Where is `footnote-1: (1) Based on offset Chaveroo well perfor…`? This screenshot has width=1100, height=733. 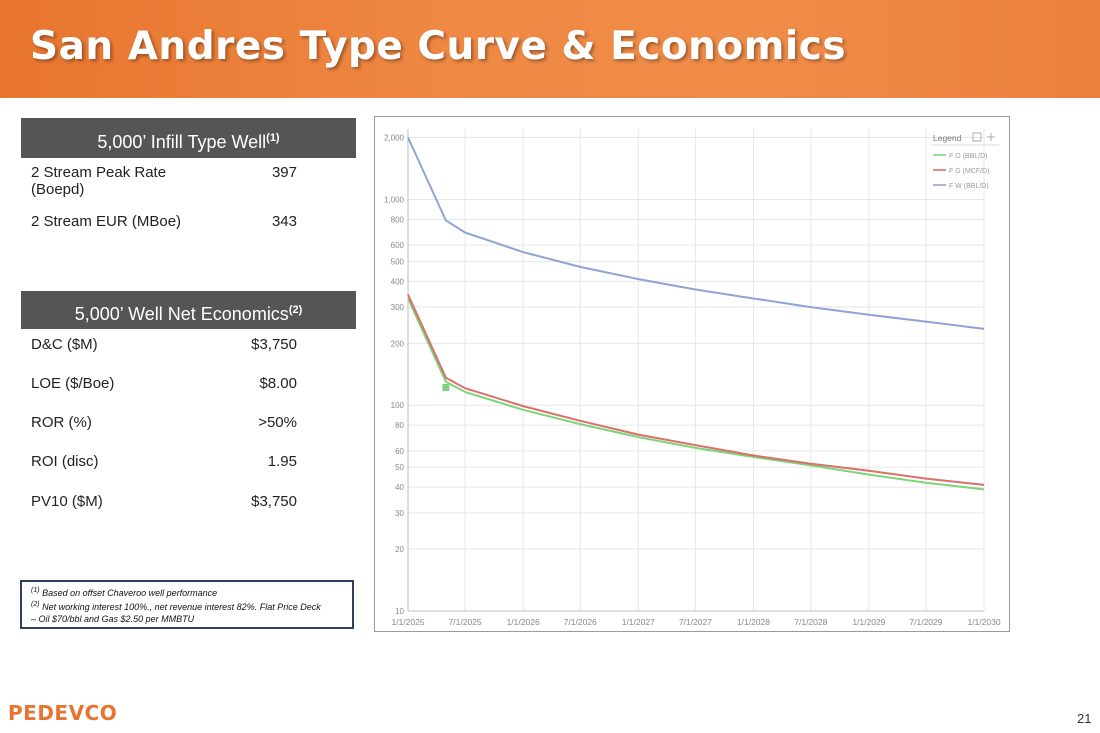 footnote-1: (1) Based on offset Chaveroo well perfor… is located at coordinates (191, 592).